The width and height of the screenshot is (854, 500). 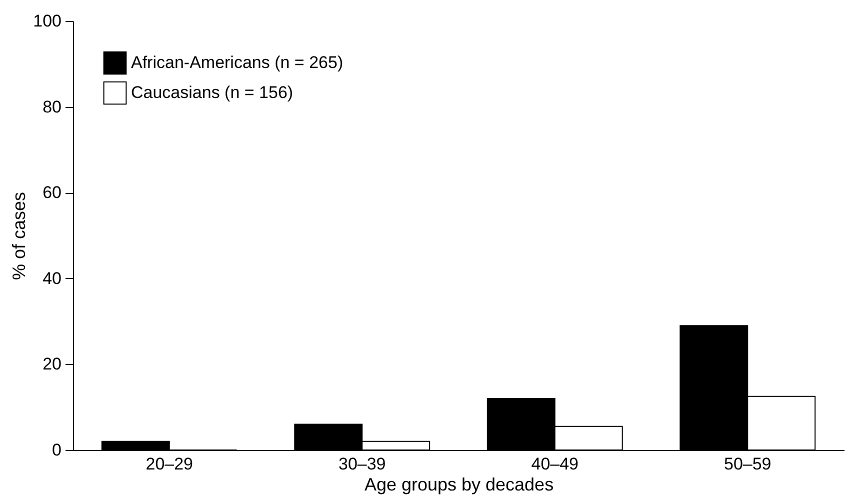 I want to click on x-tick-label: 50–59, so click(x=748, y=464).